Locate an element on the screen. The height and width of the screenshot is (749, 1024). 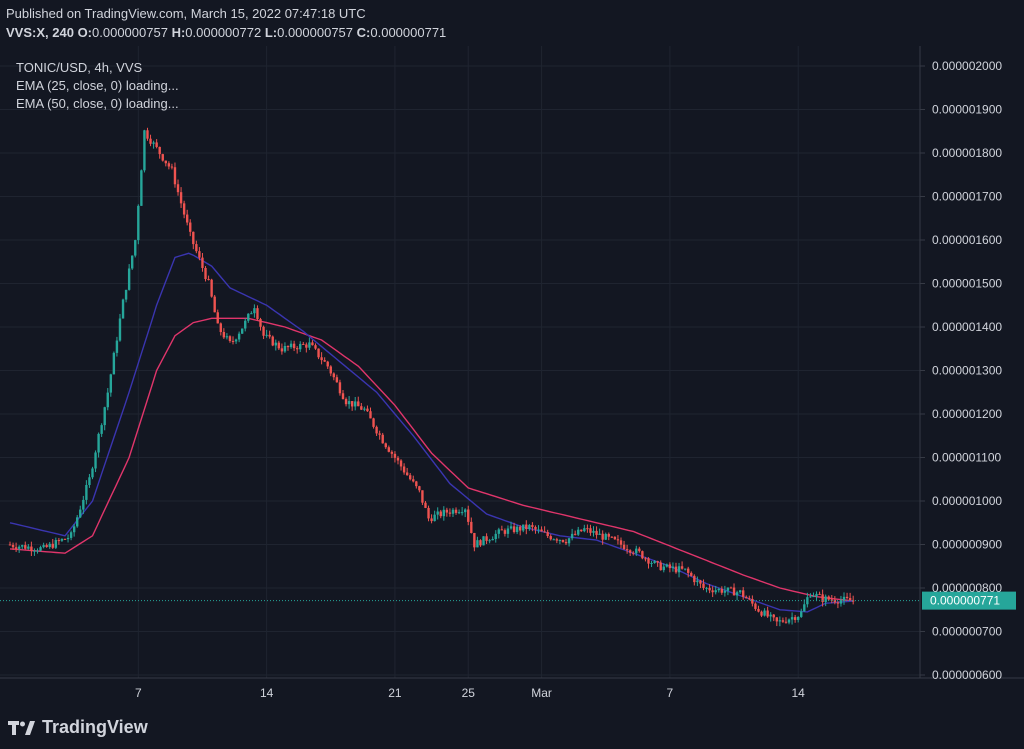
y-tick-label: 0.000001100 is located at coordinates (967, 458).